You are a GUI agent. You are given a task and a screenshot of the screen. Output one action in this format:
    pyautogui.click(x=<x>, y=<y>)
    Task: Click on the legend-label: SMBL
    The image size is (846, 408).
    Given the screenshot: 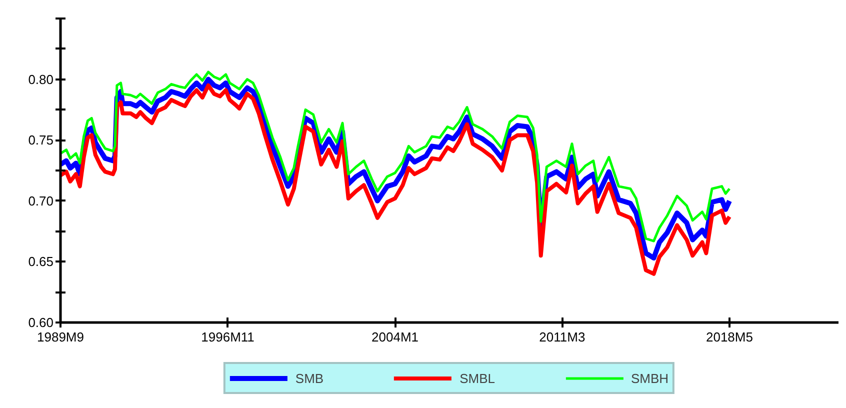 What is the action you would take?
    pyautogui.click(x=478, y=378)
    